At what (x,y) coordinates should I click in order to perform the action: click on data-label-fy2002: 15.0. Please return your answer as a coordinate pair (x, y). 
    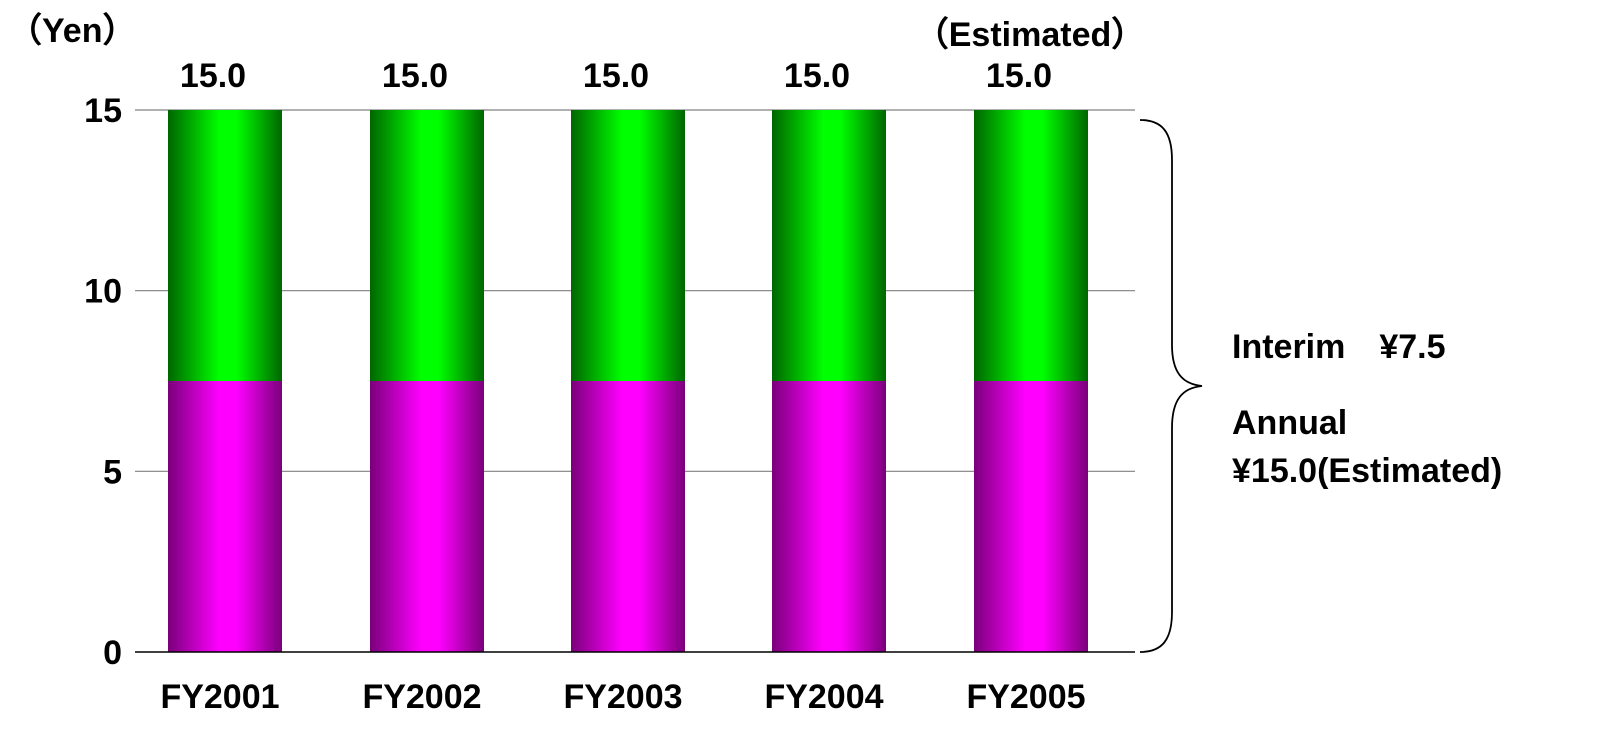
    Looking at the image, I should click on (415, 76).